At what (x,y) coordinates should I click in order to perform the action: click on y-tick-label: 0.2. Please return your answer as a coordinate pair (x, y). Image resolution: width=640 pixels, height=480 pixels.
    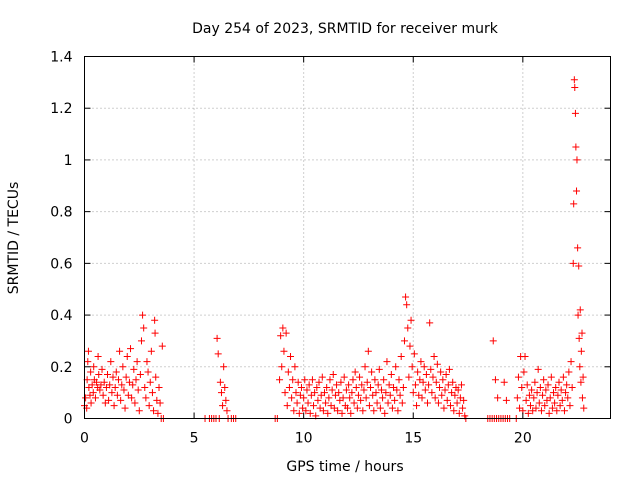
    Looking at the image, I should click on (61, 368).